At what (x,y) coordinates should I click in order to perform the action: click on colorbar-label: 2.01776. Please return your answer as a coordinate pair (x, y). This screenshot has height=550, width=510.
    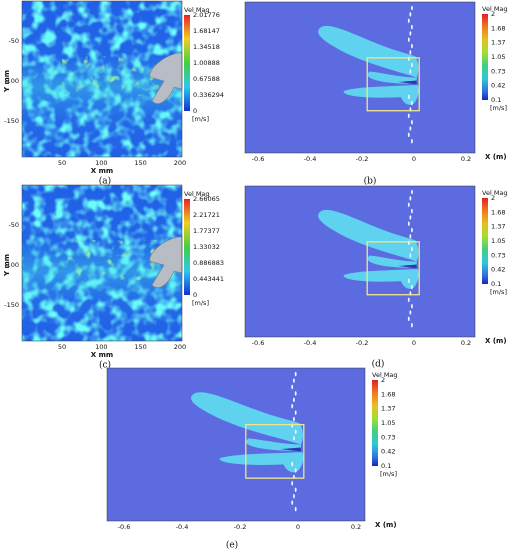
    Looking at the image, I should click on (206, 15).